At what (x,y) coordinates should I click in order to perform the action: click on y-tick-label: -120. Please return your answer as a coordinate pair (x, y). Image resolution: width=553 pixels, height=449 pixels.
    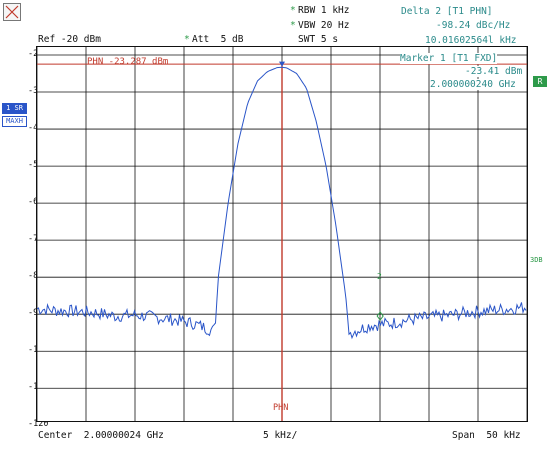
    Looking at the image, I should click on (38, 424).